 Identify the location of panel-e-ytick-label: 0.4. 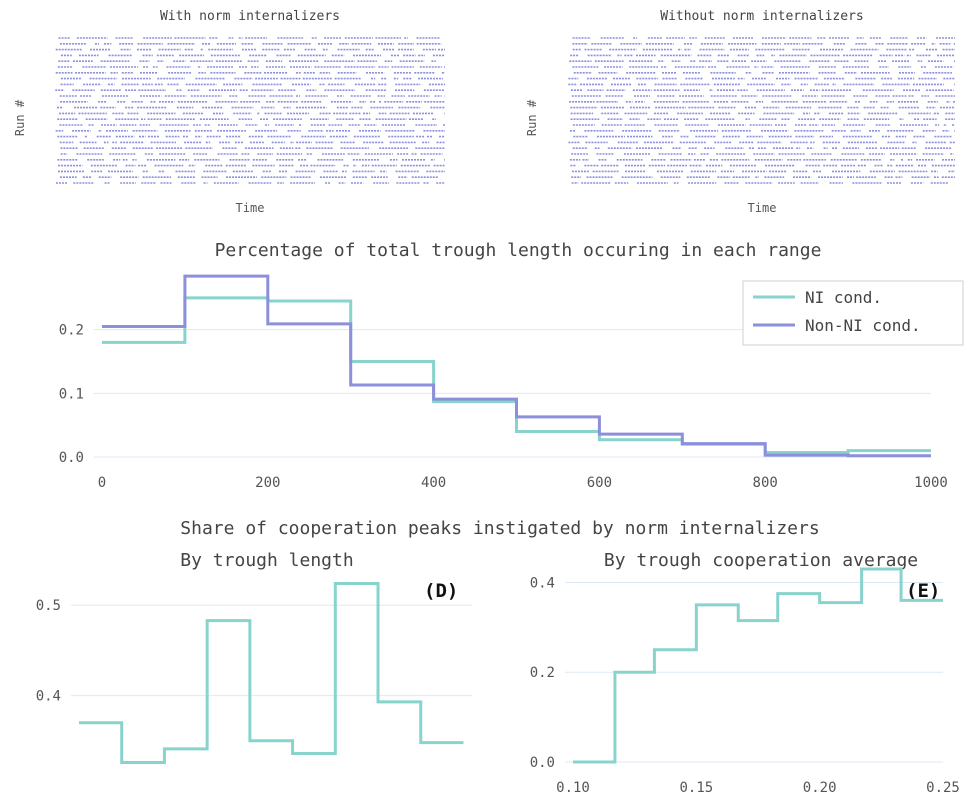
(542, 583).